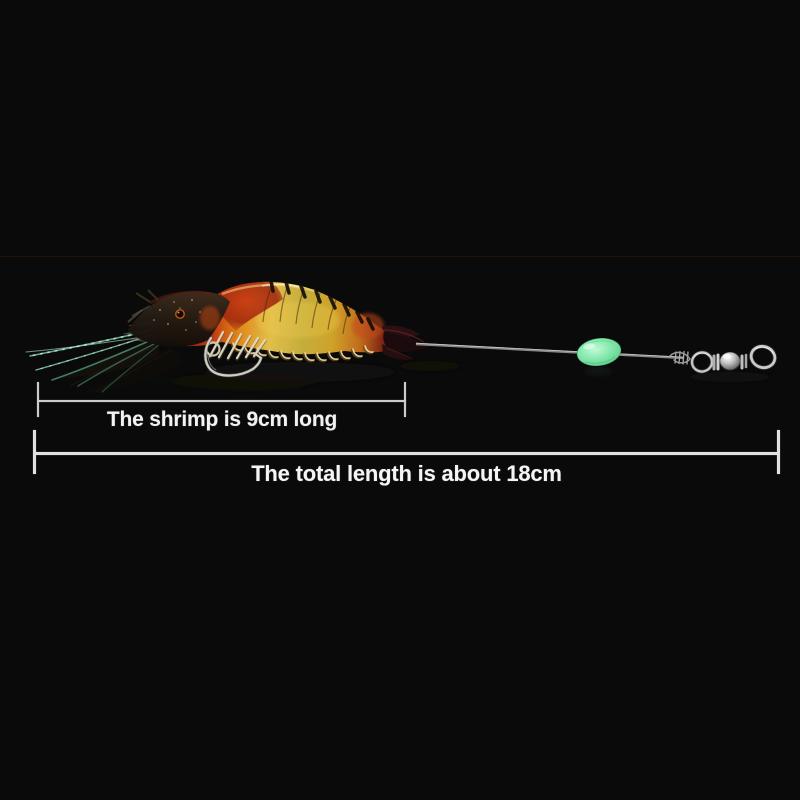 This screenshot has width=800, height=800. I want to click on barrel-swivel, so click(723, 359).